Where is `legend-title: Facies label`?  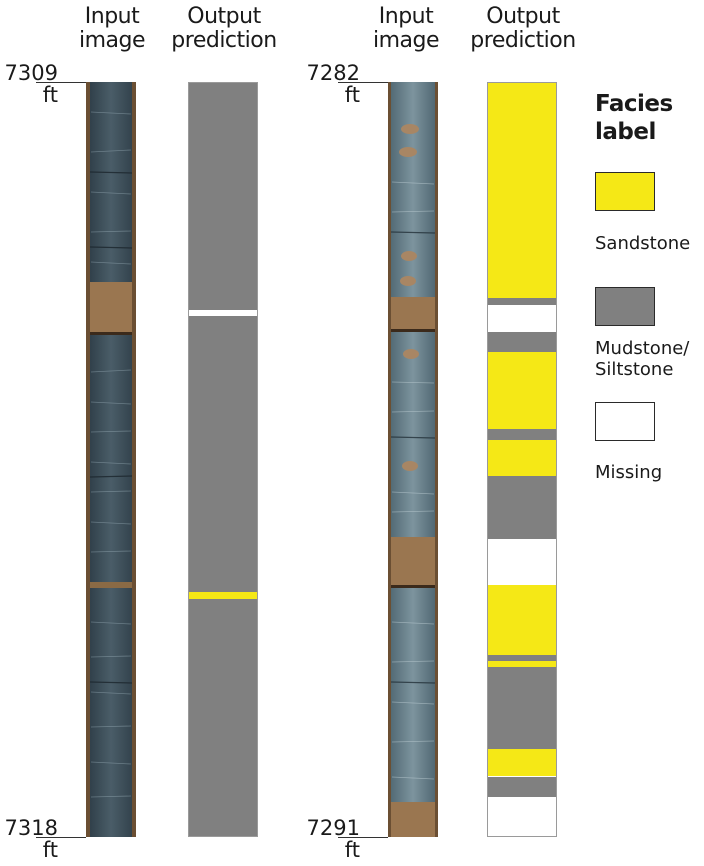
legend-title: Facies label is located at coordinates (634, 118).